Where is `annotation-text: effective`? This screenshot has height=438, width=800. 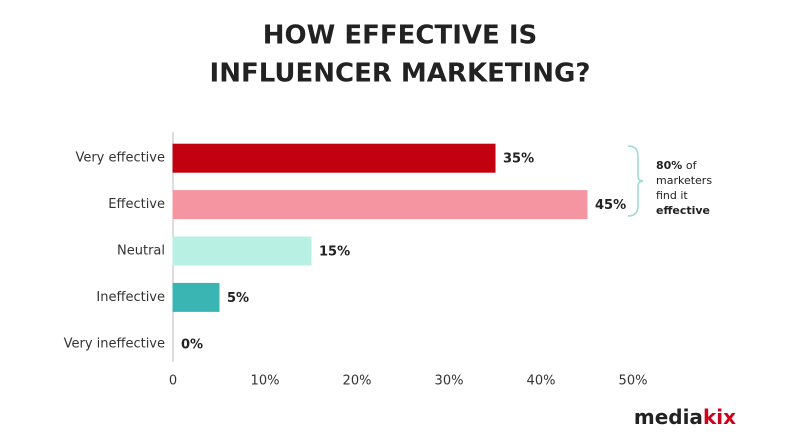 annotation-text: effective is located at coordinates (683, 210).